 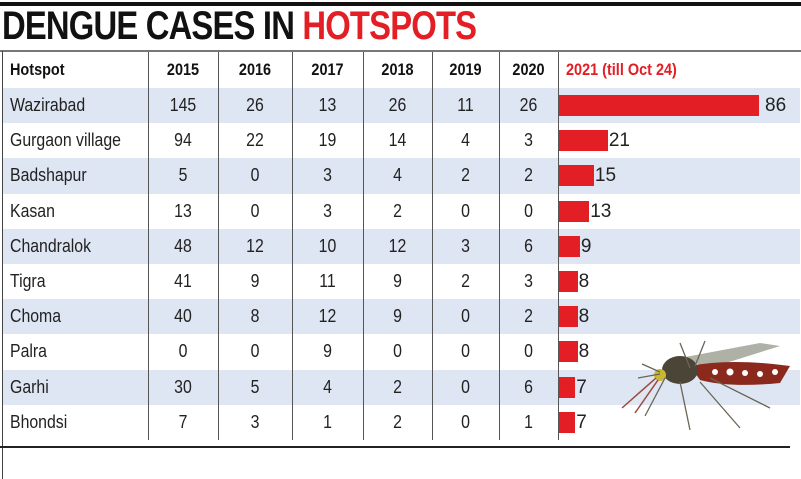 What do you see at coordinates (528, 386) in the screenshot?
I see `year-value: 6` at bounding box center [528, 386].